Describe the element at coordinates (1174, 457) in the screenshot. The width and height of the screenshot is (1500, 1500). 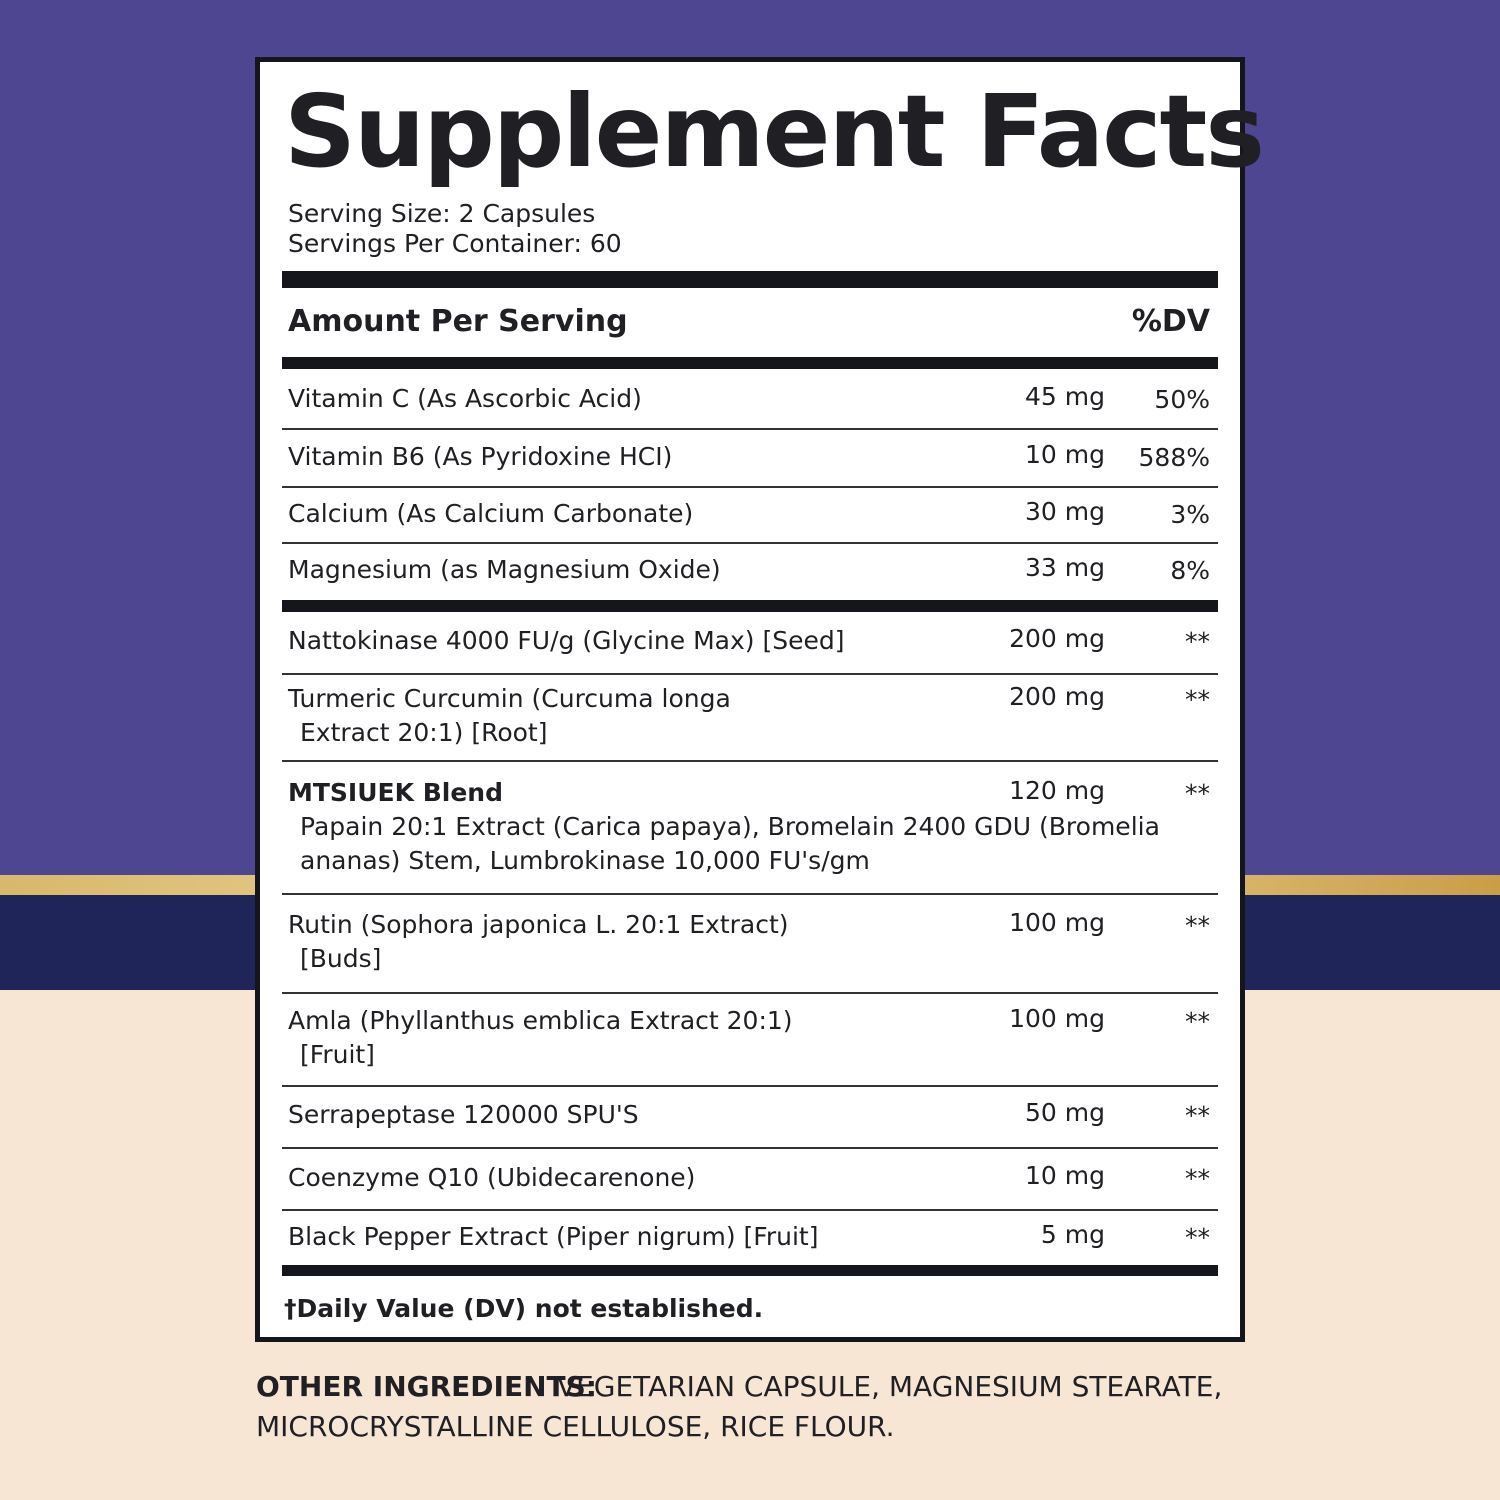
I see `daily-value: 588%` at that location.